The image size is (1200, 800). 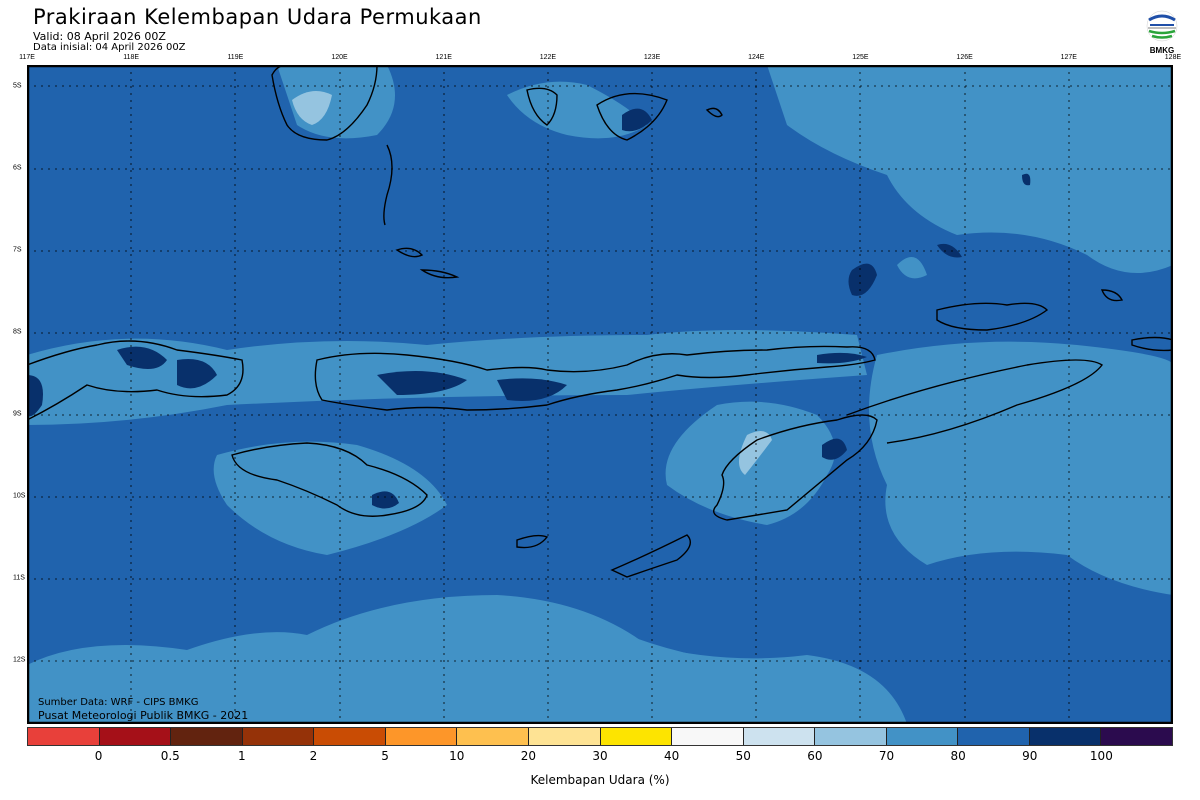 I want to click on colorbar-tick-label: 100, so click(x=1101, y=756).